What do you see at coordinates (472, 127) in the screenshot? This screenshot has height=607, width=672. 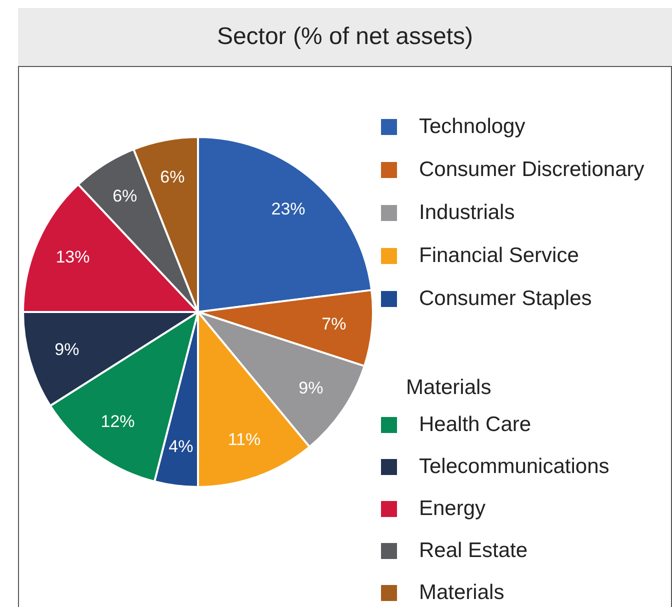 I see `legend-label: Technology` at bounding box center [472, 127].